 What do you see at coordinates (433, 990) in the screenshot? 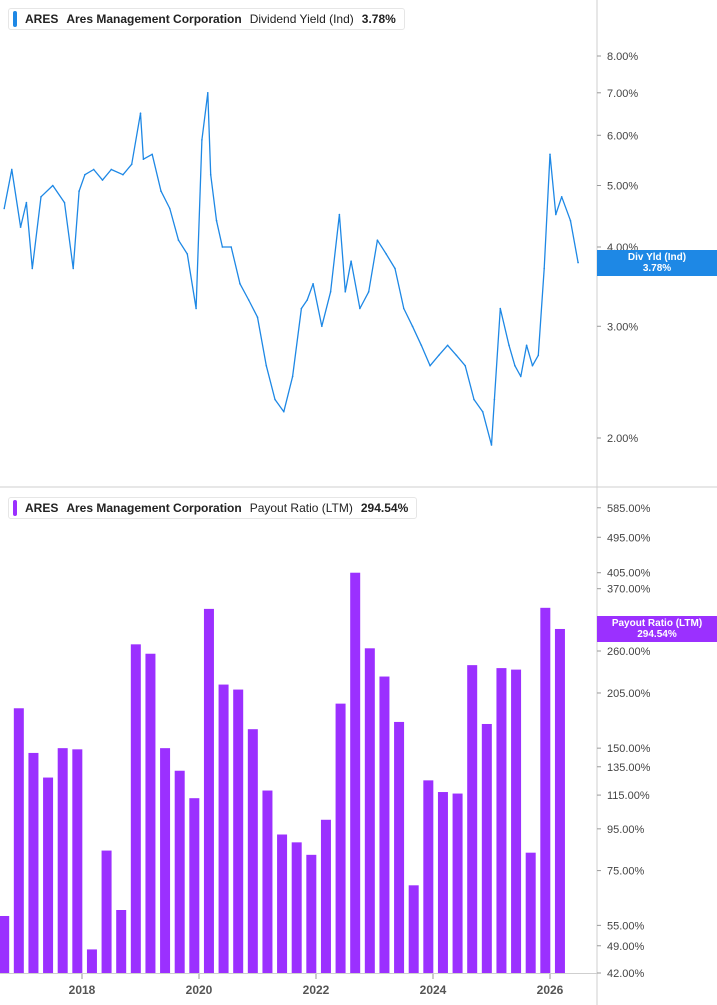
I see `x-tick-label: 2024` at bounding box center [433, 990].